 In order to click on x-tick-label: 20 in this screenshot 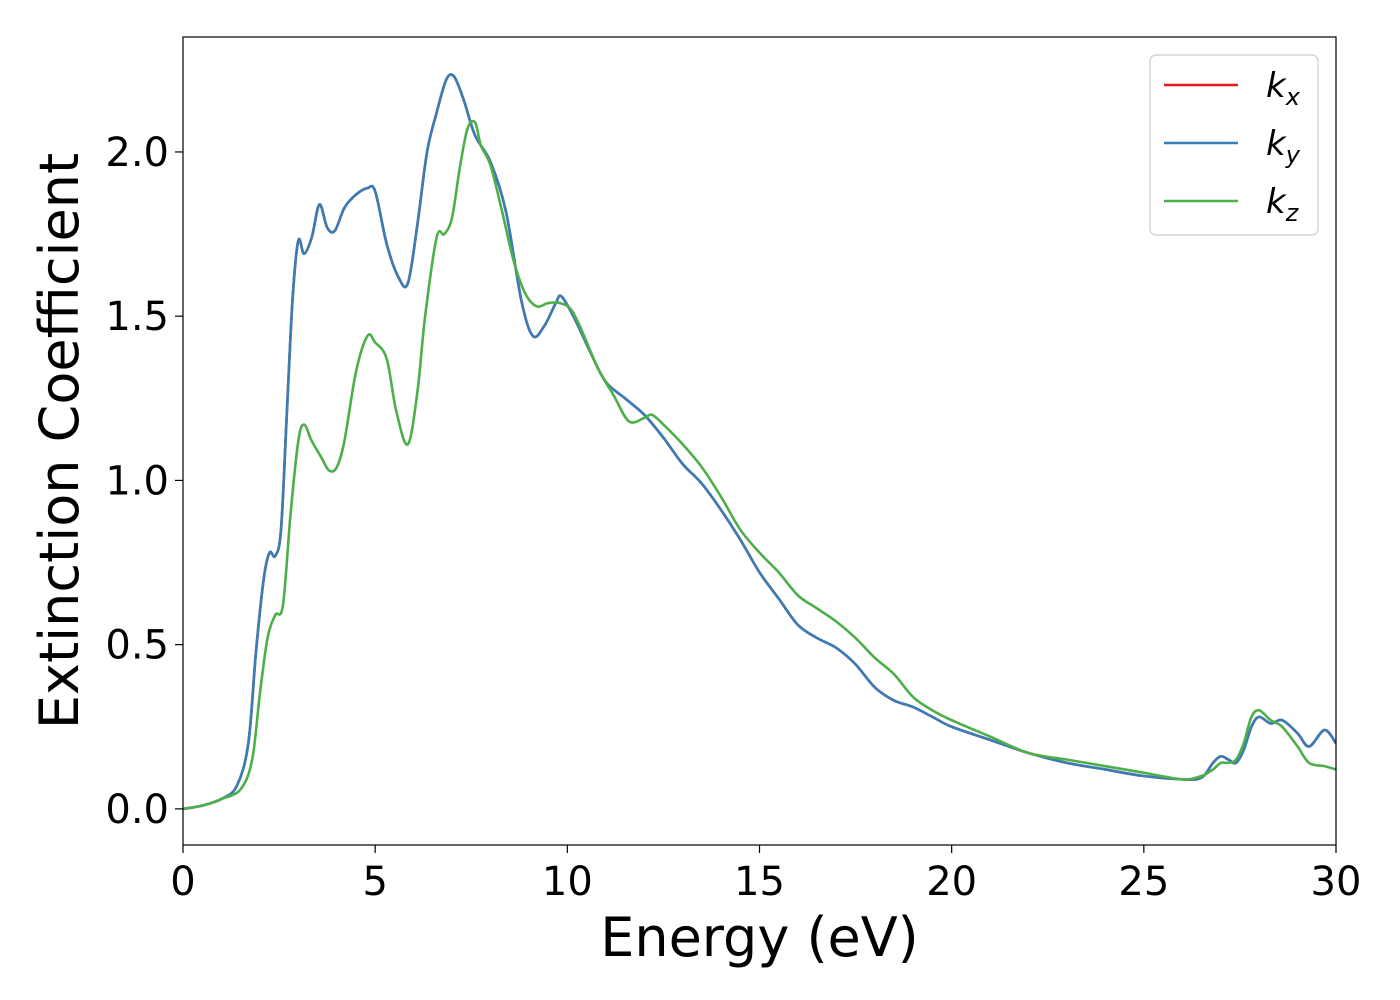, I will do `click(951, 882)`.